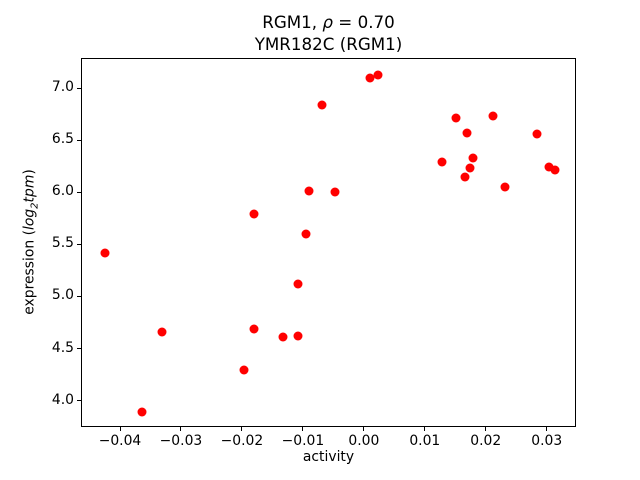 This screenshot has height=480, width=640. I want to click on y-tick-label: 6.5, so click(62, 139).